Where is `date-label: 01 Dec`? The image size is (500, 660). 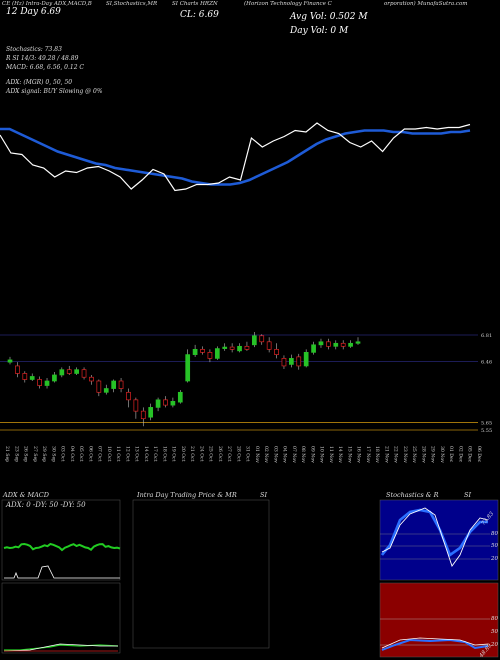 date-label: 01 Dec is located at coordinates (451, 454).